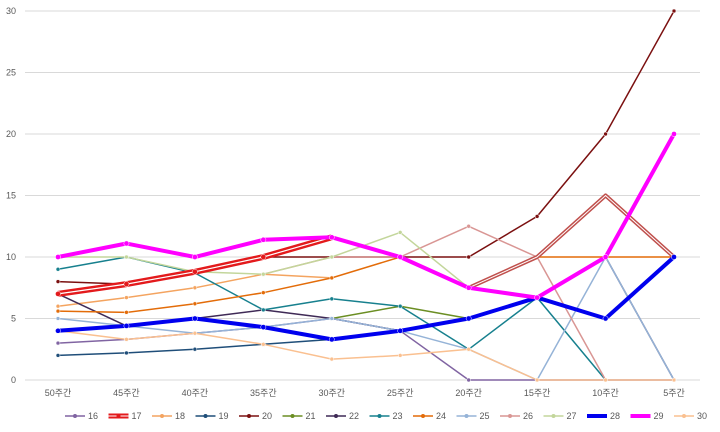  Describe the element at coordinates (702, 416) in the screenshot. I see `legend-label: 30` at that location.